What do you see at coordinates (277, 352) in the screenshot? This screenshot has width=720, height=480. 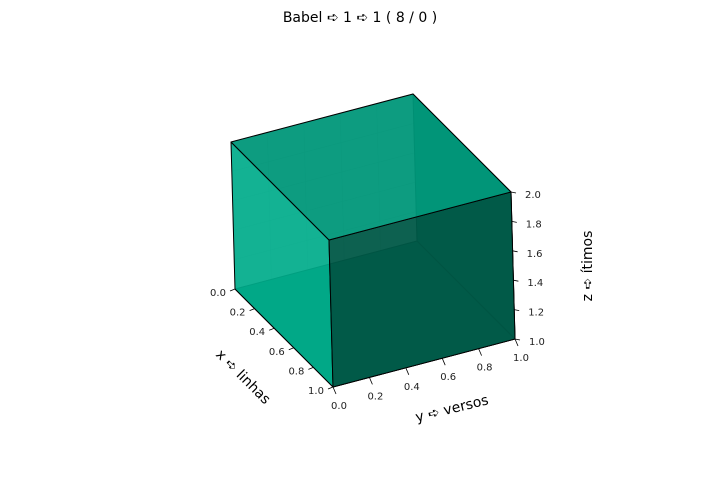 I see `x-tick-label: 0.6` at bounding box center [277, 352].